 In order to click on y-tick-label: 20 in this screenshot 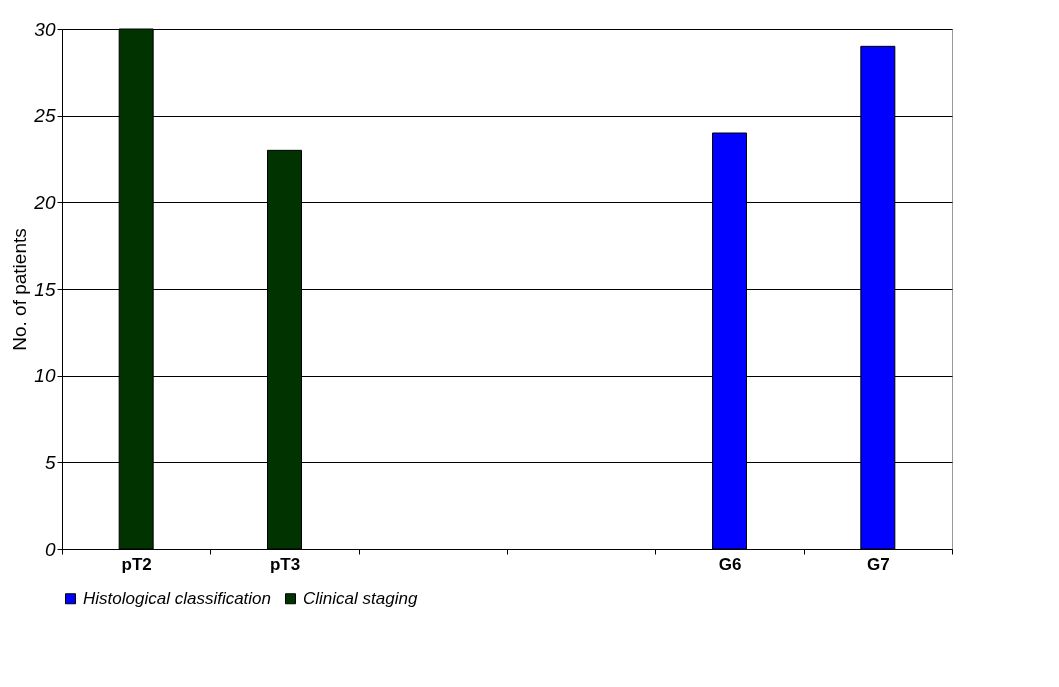, I will do `click(44, 202)`.